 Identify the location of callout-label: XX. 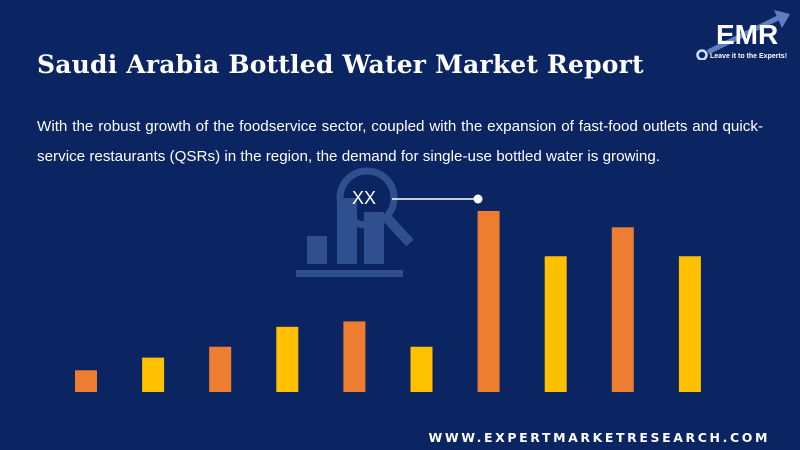
(364, 198).